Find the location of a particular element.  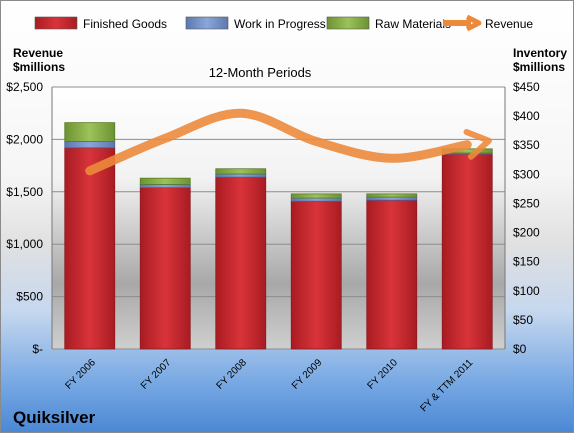

company-name: Quiksilver is located at coordinates (54, 417).